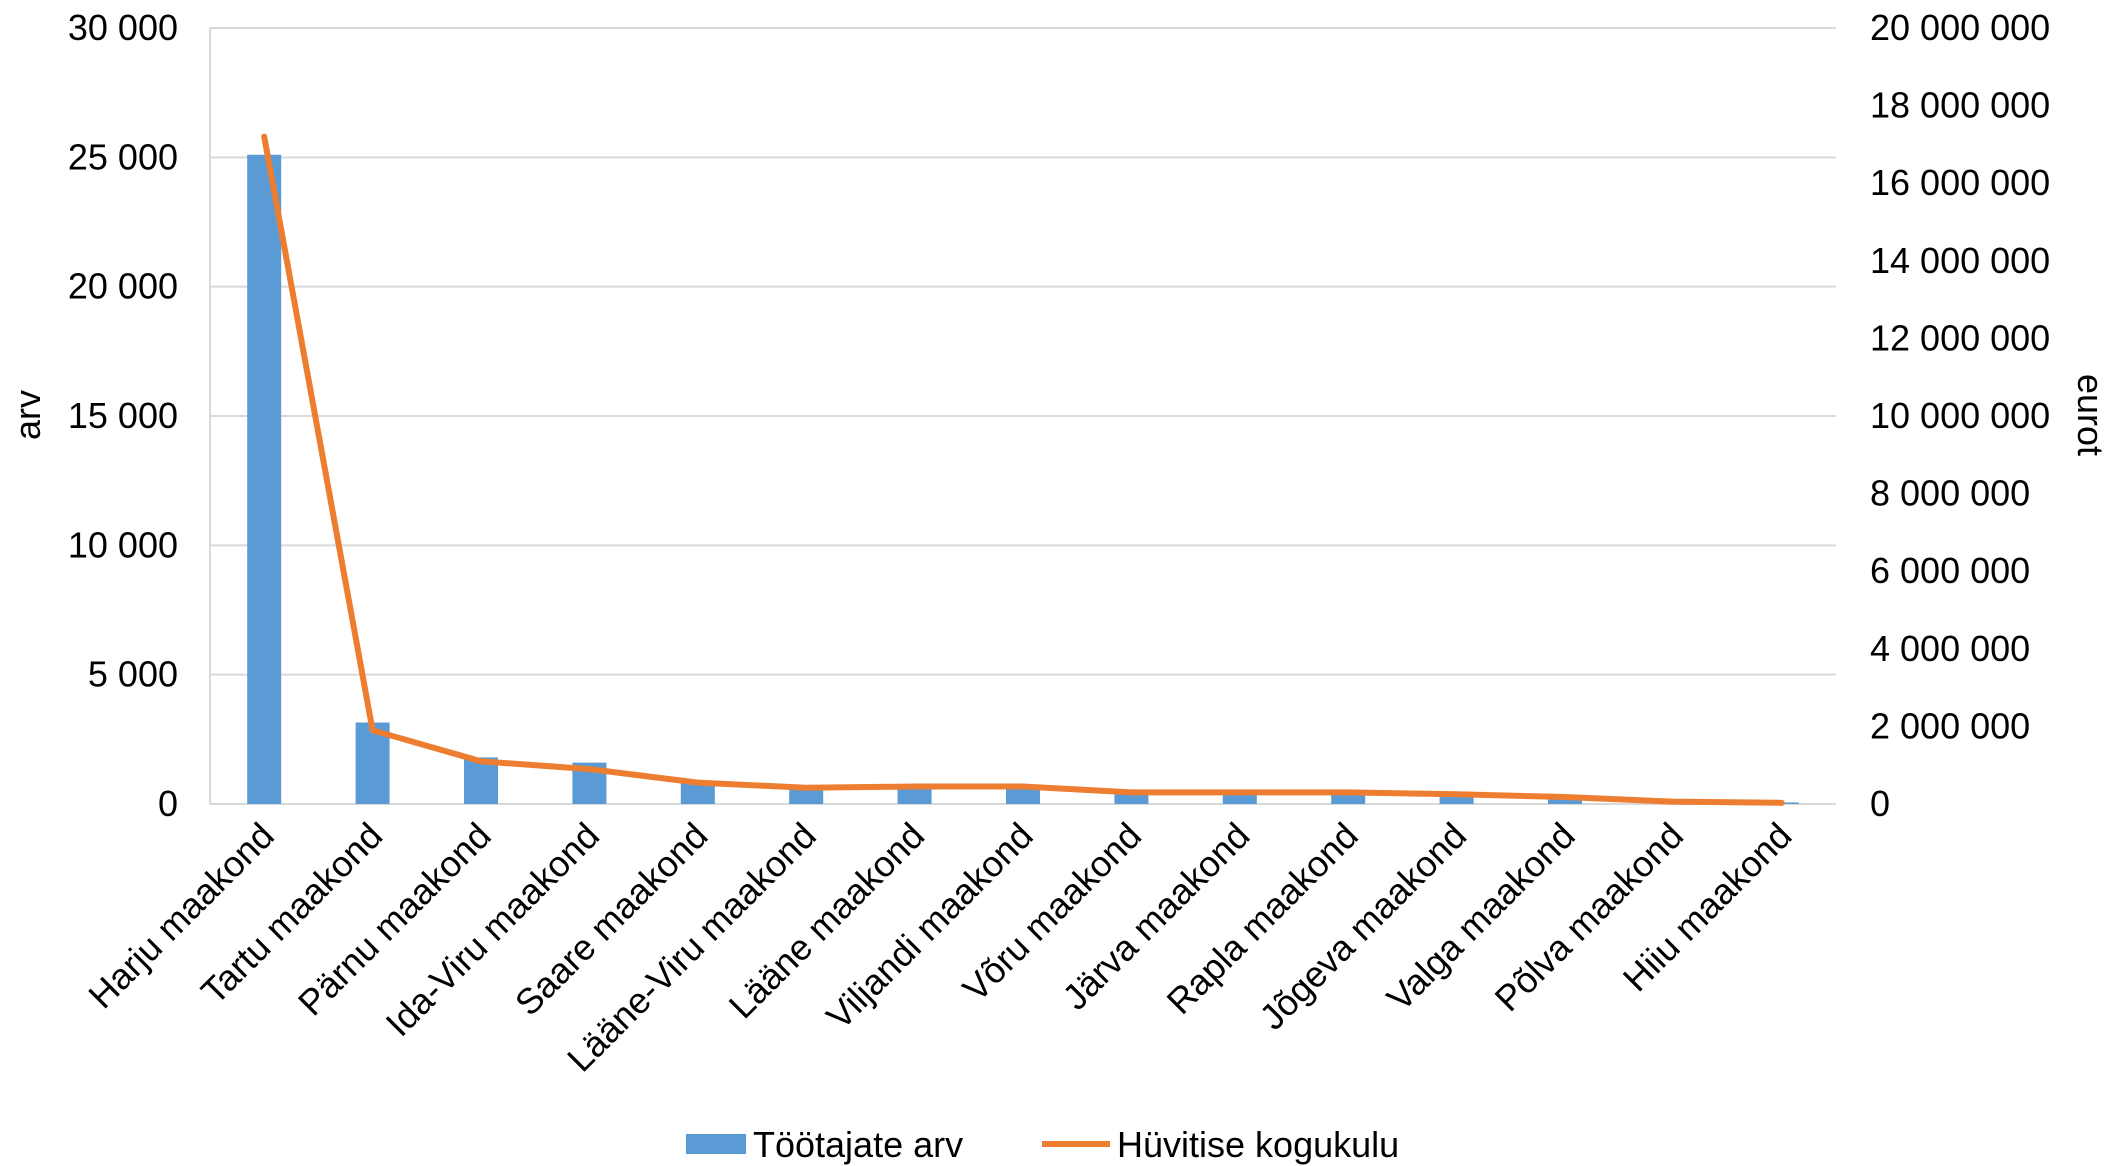 The height and width of the screenshot is (1166, 2107). Describe the element at coordinates (1589, 917) in the screenshot. I see `category-label: Põlva maakond` at that location.